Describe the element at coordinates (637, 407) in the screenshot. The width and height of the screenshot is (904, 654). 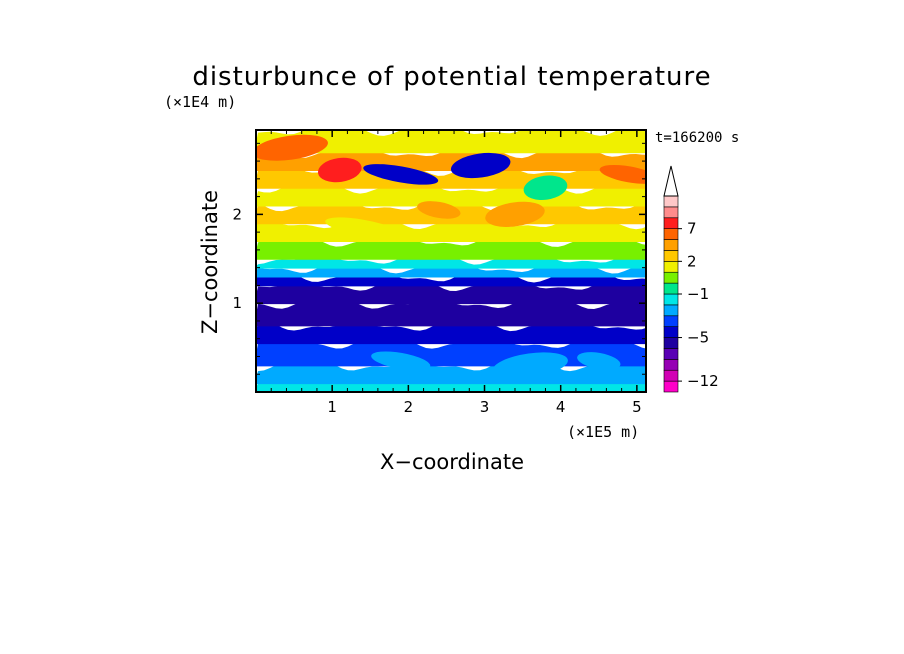
I see `x-tick-label: 5` at that location.